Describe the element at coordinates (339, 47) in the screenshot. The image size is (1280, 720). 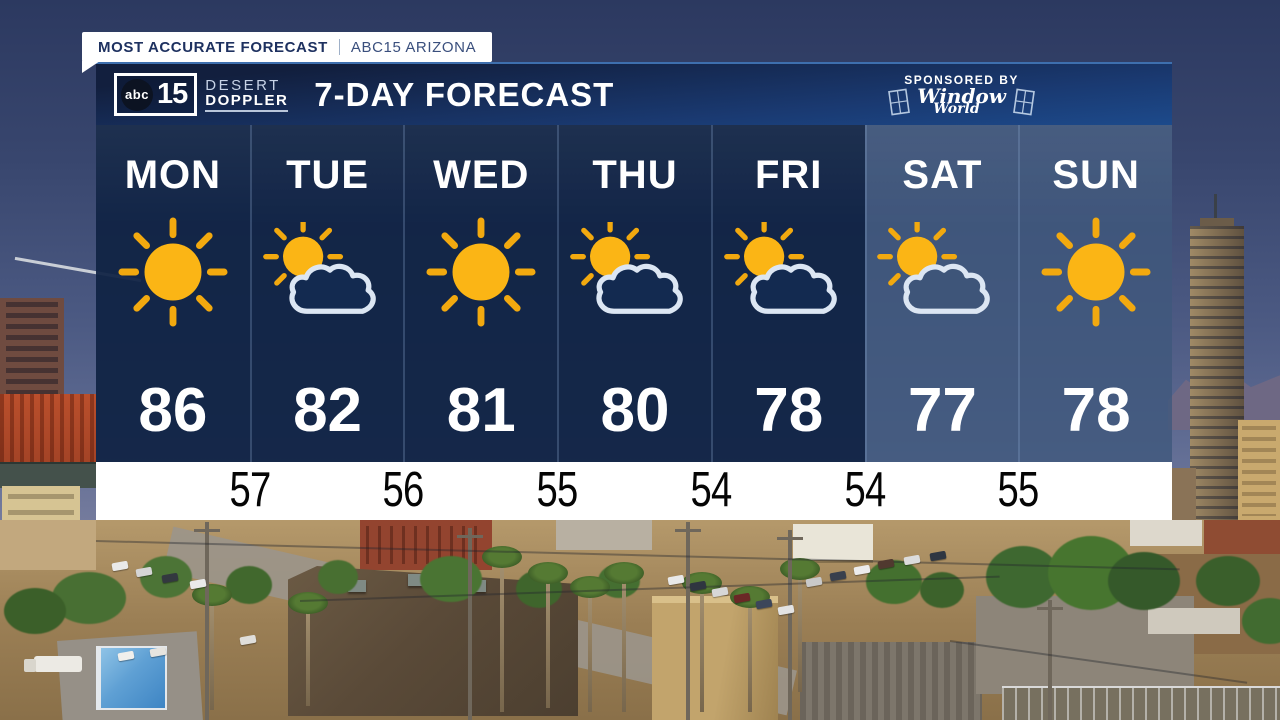
I see `ribbon-divider` at that location.